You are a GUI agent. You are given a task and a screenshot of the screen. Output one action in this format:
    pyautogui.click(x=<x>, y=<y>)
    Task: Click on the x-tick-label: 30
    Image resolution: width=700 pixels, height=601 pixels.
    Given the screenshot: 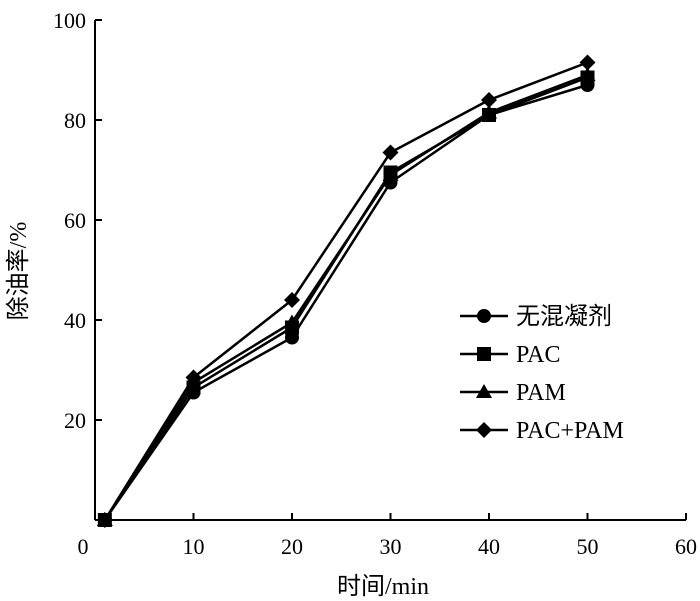 What is the action you would take?
    pyautogui.click(x=391, y=546)
    